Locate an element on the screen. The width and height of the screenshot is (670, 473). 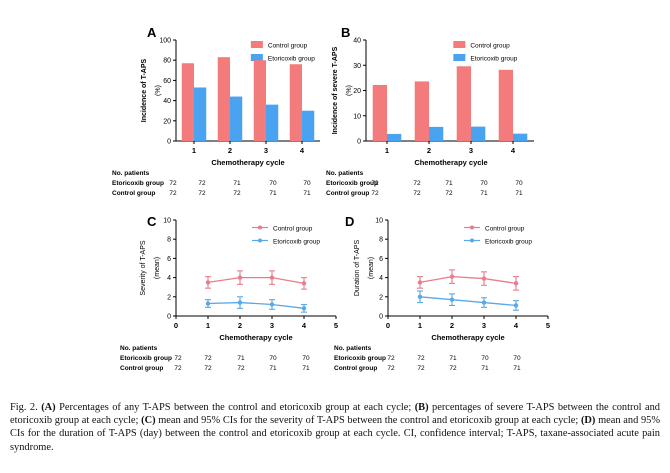
panel-a-letter: A is located at coordinates (152, 32).